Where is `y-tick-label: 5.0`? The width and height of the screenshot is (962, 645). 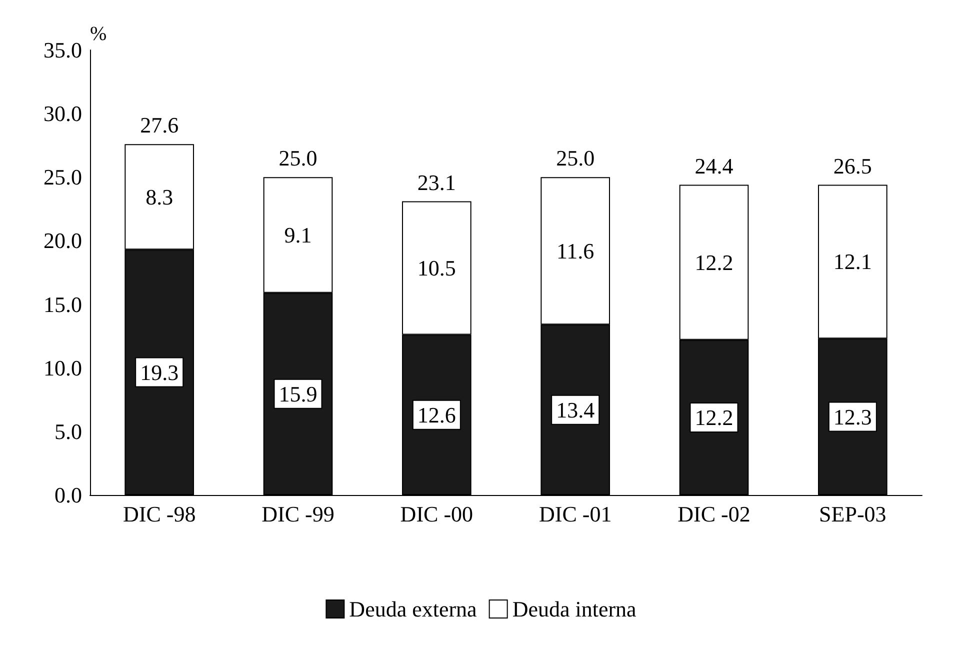 y-tick-label: 5.0 is located at coordinates (68, 431).